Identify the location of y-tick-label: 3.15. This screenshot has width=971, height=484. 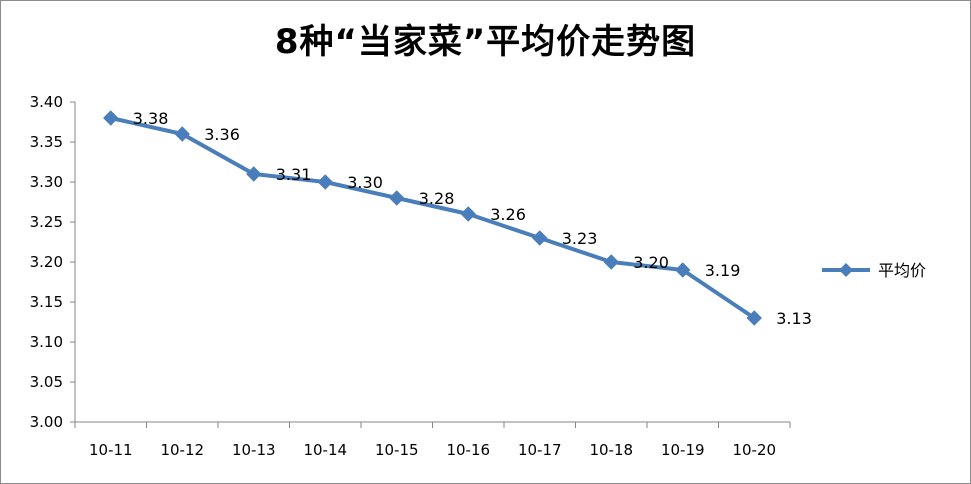
(46, 302).